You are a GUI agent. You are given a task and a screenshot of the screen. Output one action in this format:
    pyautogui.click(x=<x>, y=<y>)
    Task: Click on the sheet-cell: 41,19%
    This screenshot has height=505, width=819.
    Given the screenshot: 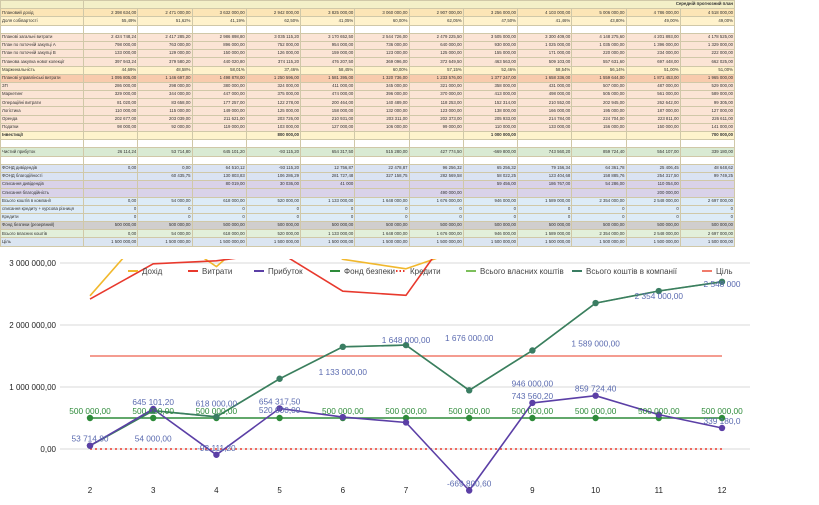 What is the action you would take?
    pyautogui.click(x=219, y=21)
    